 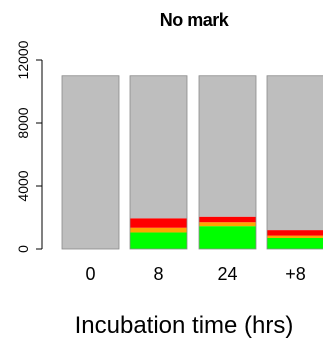 I want to click on bar-segment-+8-2, so click(x=295, y=233).